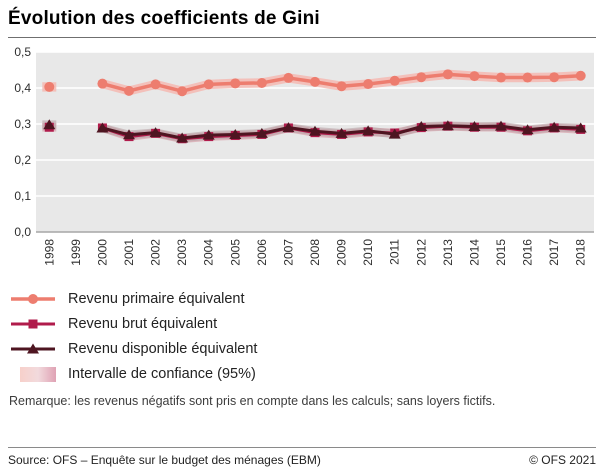 The image size is (604, 475). What do you see at coordinates (395, 252) in the screenshot?
I see `x-tick-label: 2011` at bounding box center [395, 252].